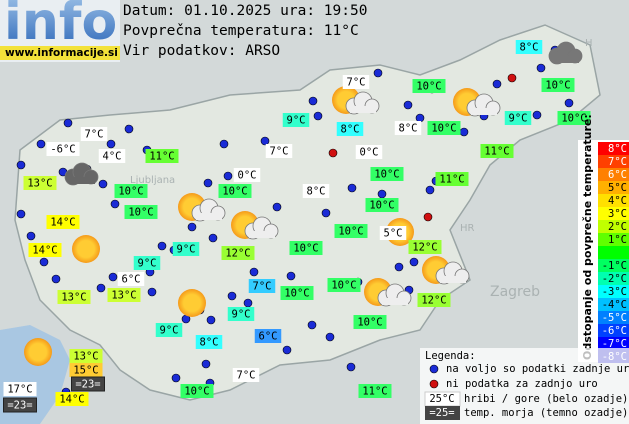 This screenshot has height=424, width=629. I want to click on map-label: HR, so click(467, 228).